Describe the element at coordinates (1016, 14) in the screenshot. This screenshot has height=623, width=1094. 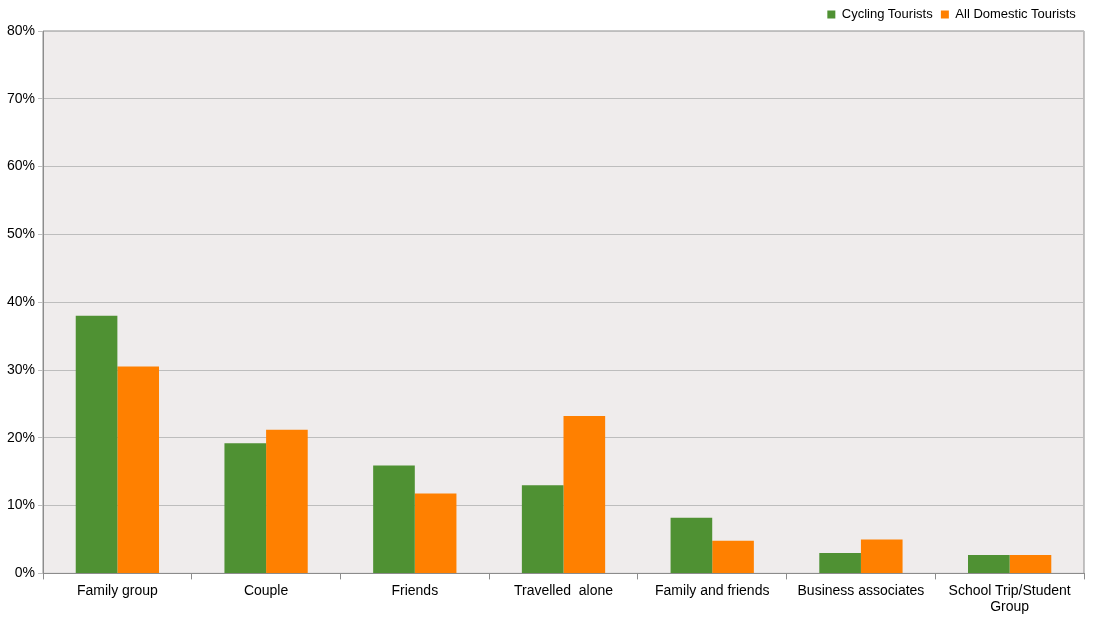
I see `legend-label: All Domestic Tourists` at that location.